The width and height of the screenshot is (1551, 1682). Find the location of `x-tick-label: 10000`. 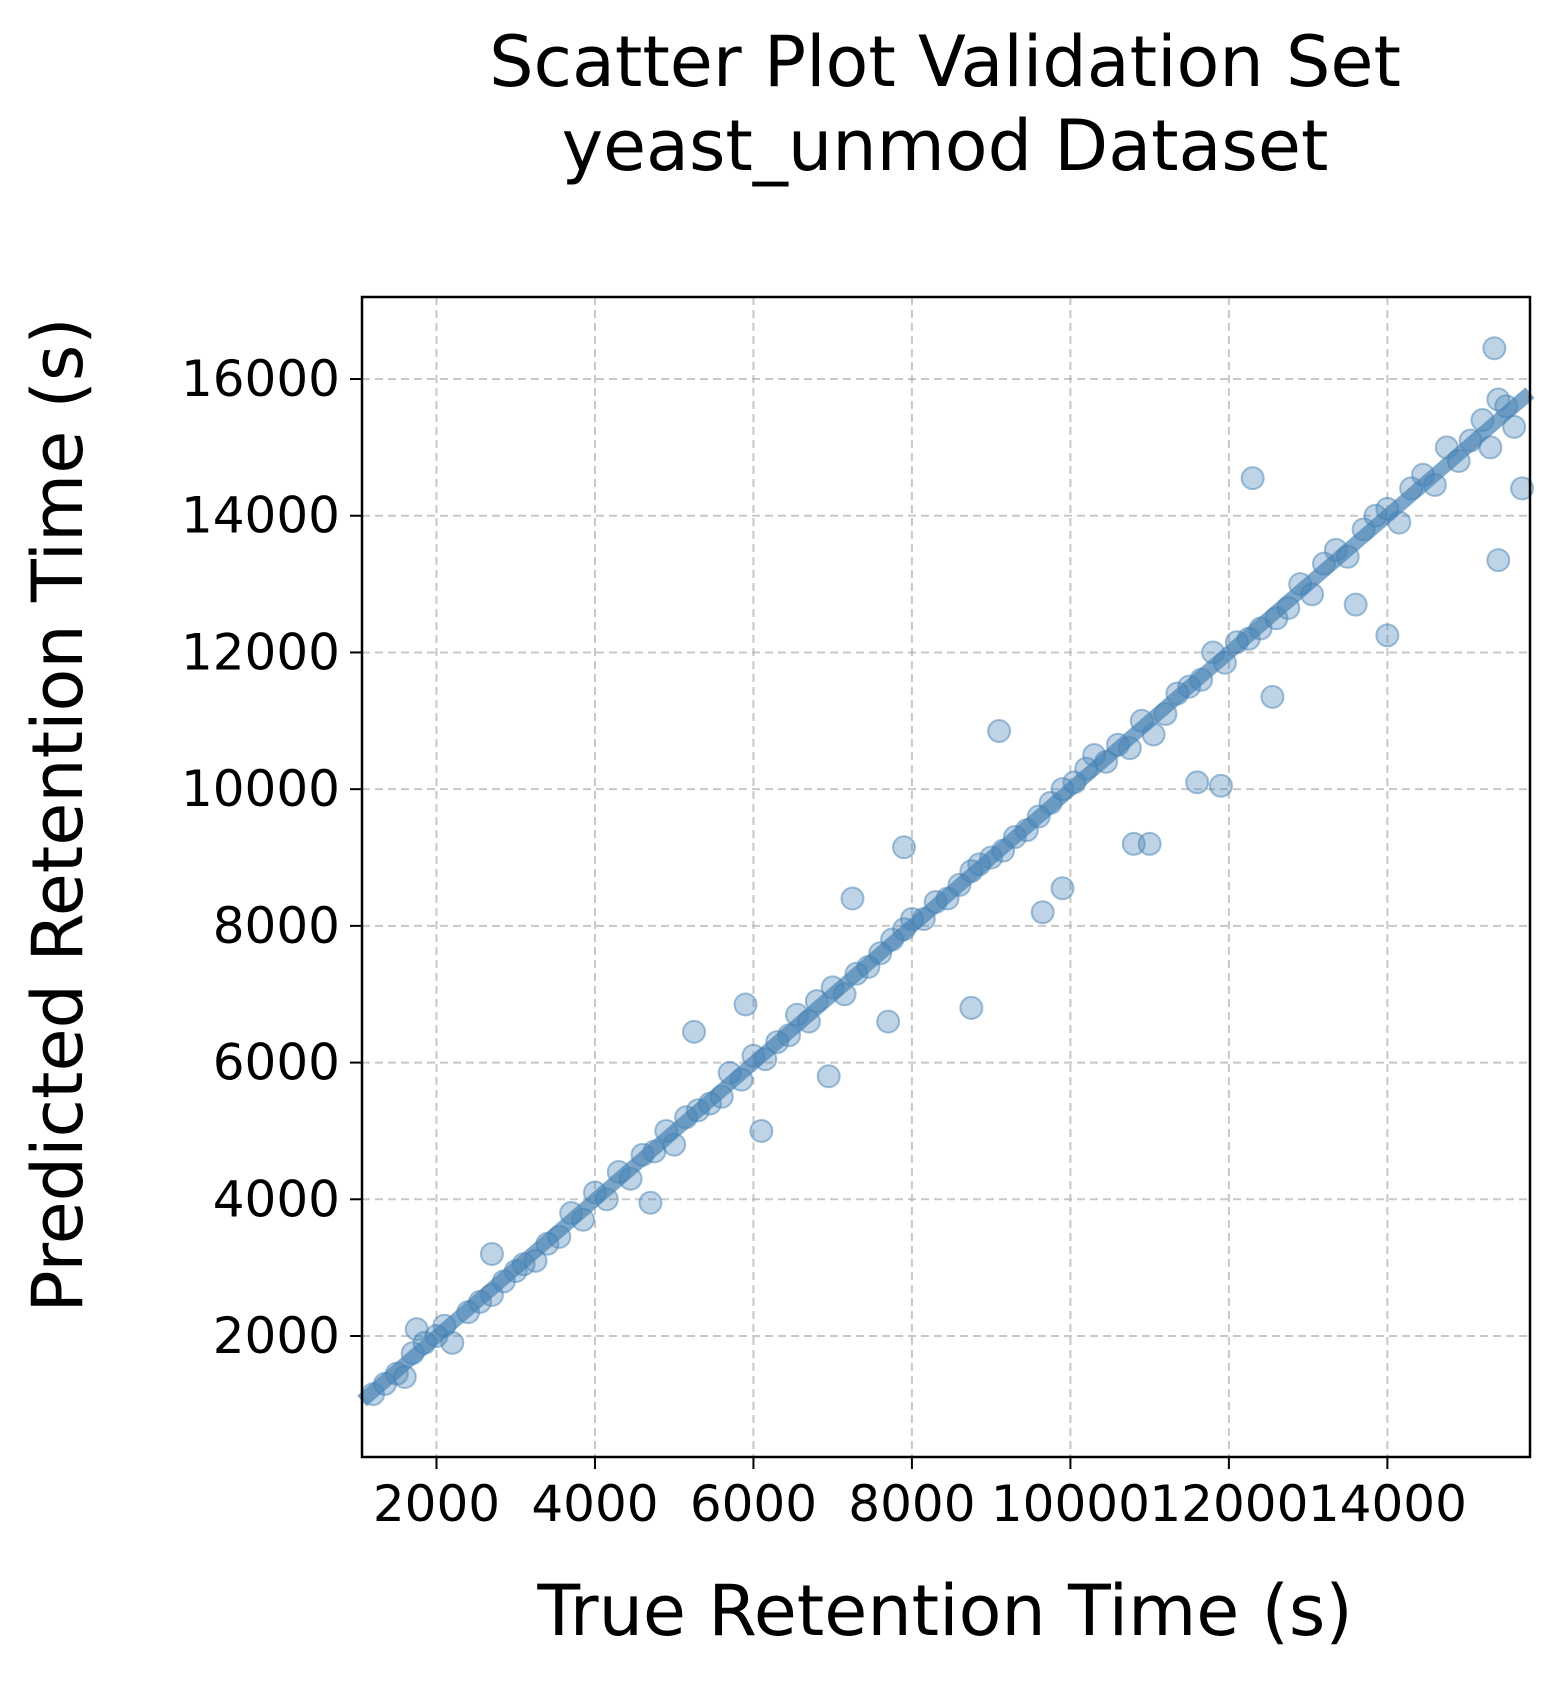

x-tick-label: 10000 is located at coordinates (1070, 1504).